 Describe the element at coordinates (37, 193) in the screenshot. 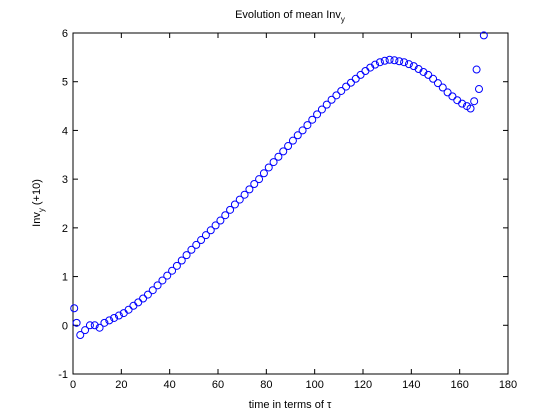

I see `ylabel-suffix: (+10)` at that location.